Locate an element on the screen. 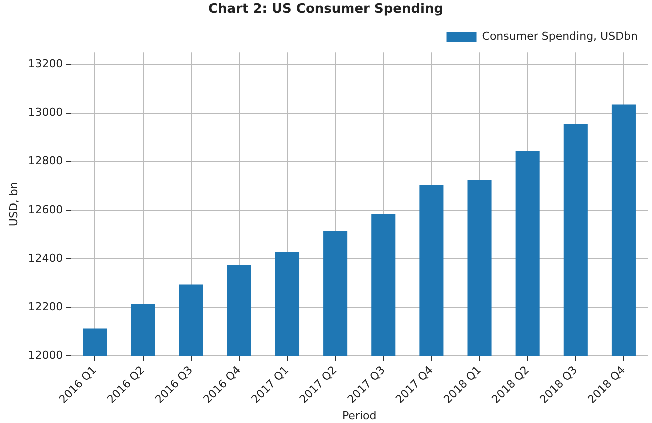  y-tick-label: 12600 is located at coordinates (46, 209).